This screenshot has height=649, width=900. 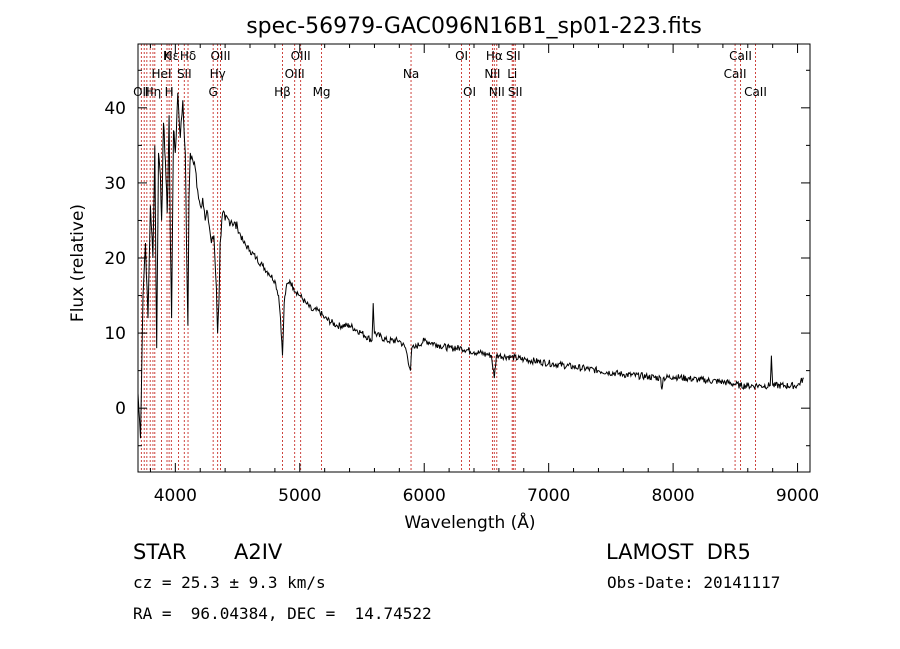 What do you see at coordinates (694, 582) in the screenshot?
I see `observation-date: Obs-Date: 20141117` at bounding box center [694, 582].